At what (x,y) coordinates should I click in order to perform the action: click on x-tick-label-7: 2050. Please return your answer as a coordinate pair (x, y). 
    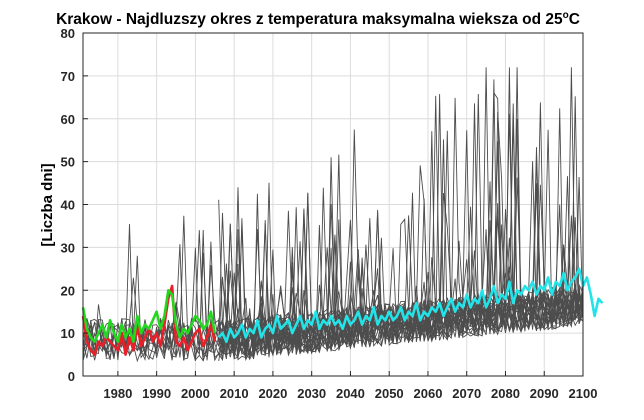
    Looking at the image, I should click on (389, 393).